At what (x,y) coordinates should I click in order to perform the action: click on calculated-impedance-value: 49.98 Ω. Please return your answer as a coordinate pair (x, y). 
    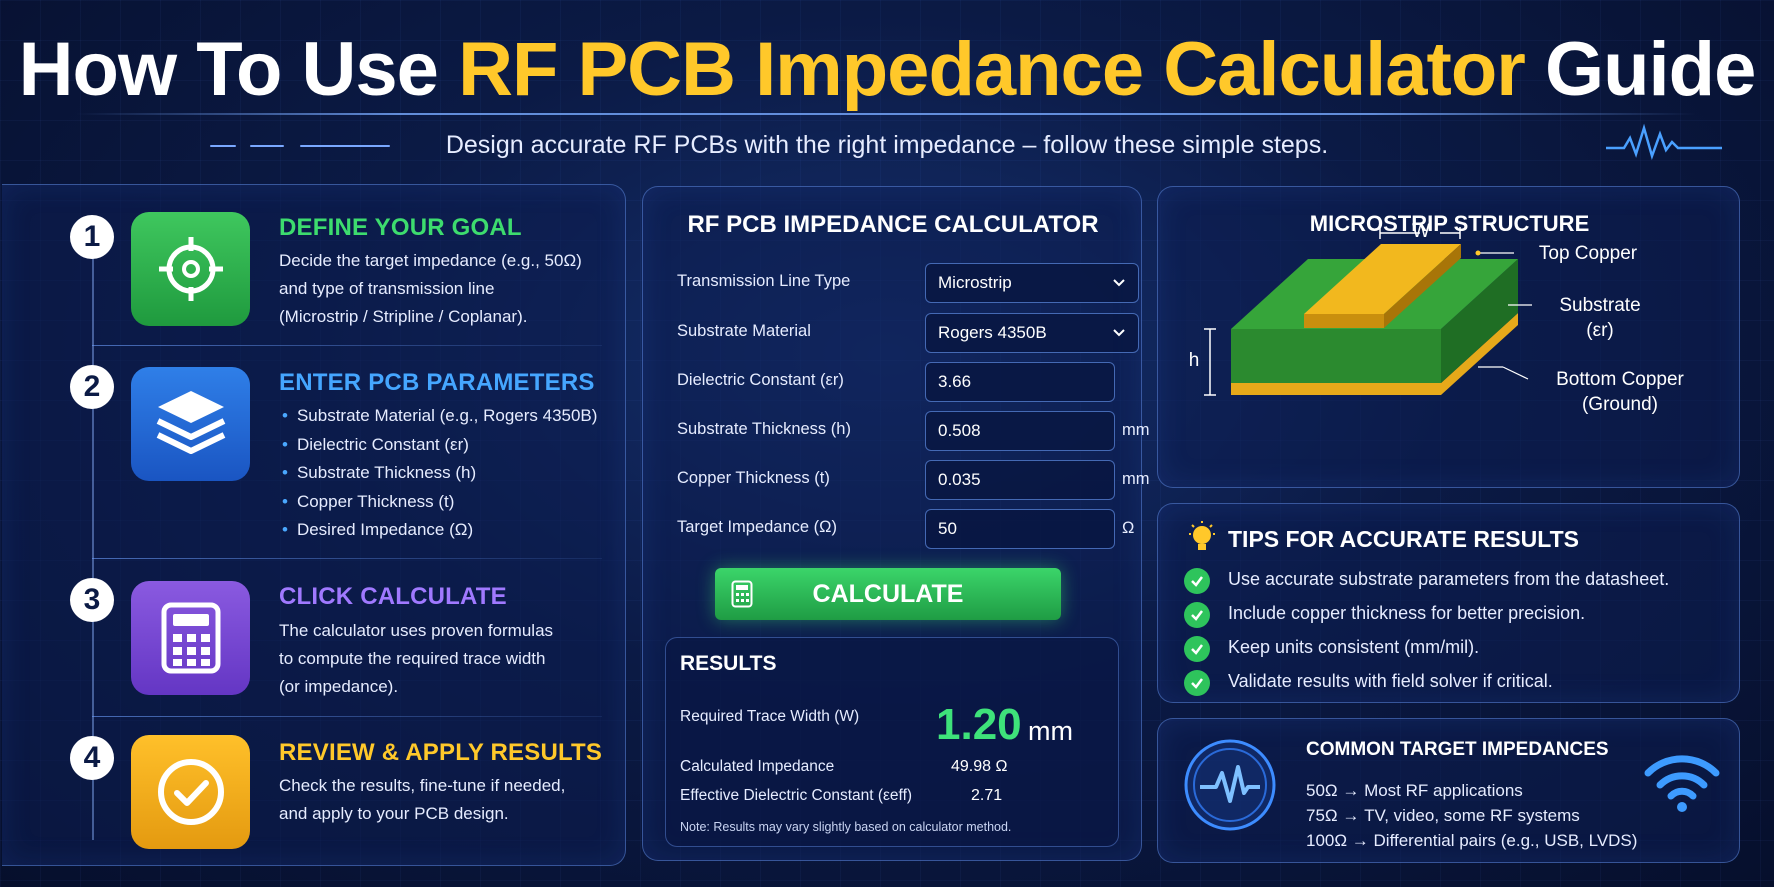
    Looking at the image, I should click on (979, 766).